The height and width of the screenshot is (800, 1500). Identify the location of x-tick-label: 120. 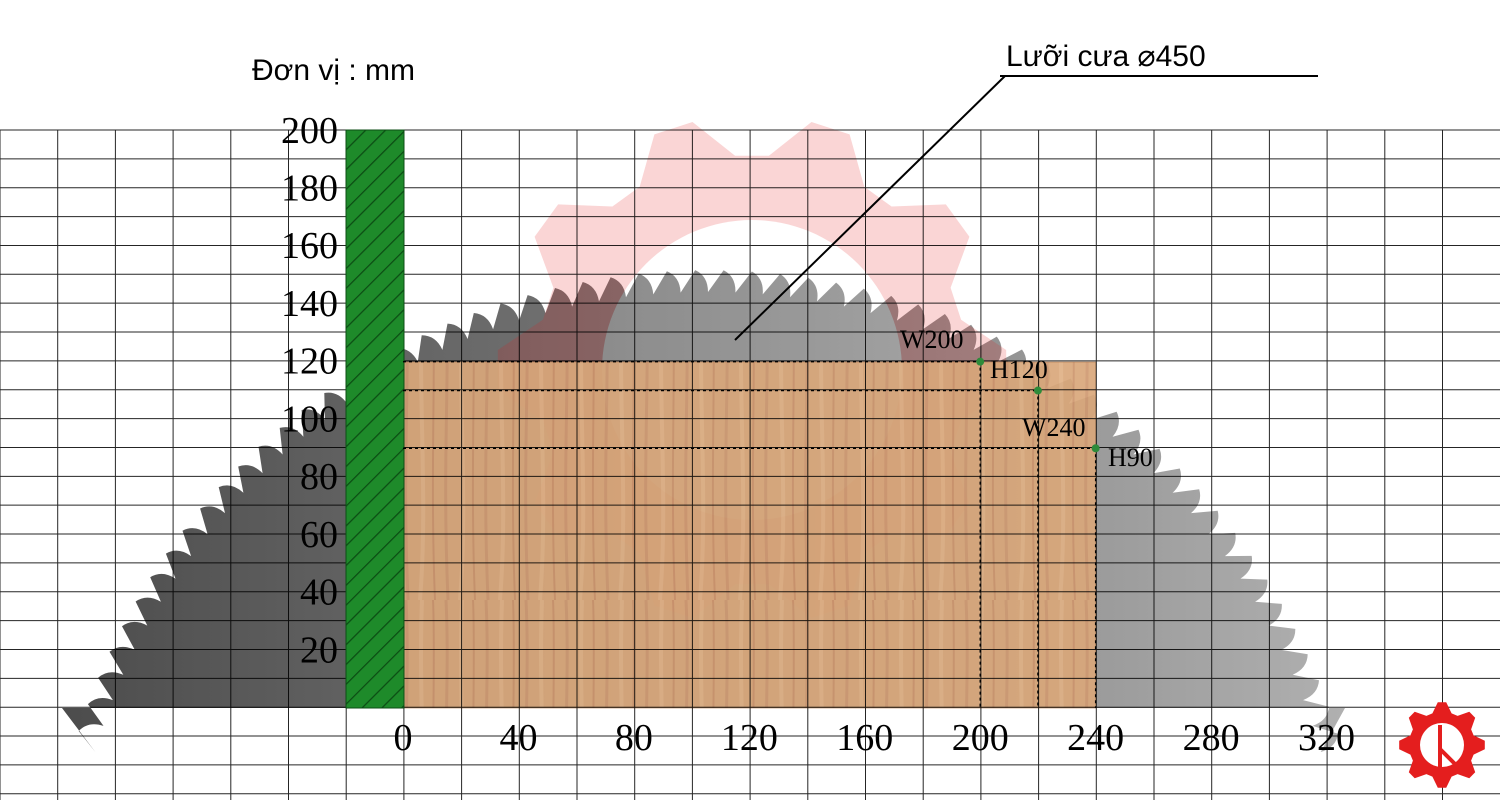
(749, 738).